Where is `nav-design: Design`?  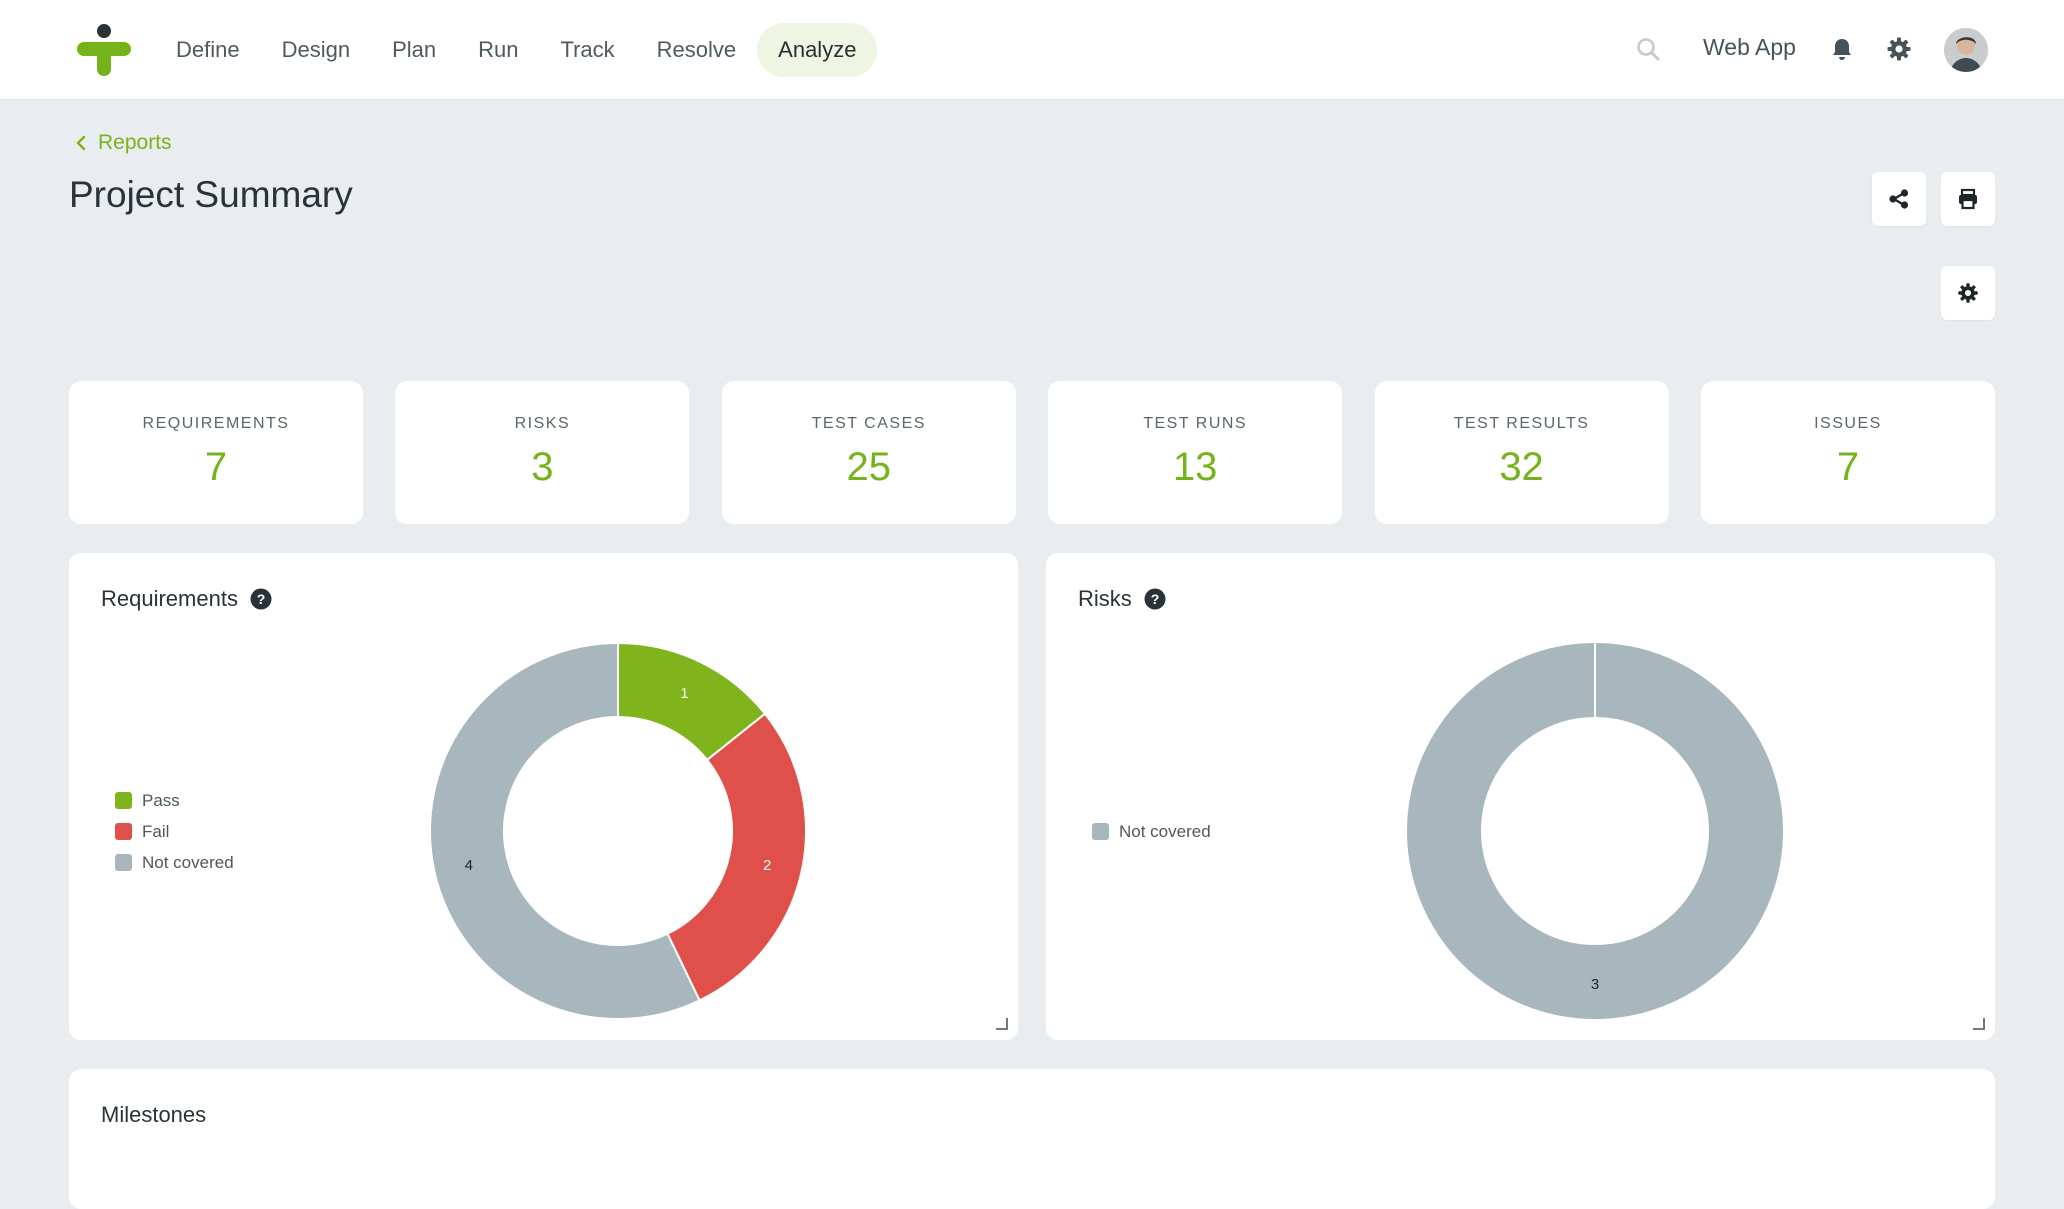 nav-design: Design is located at coordinates (316, 49).